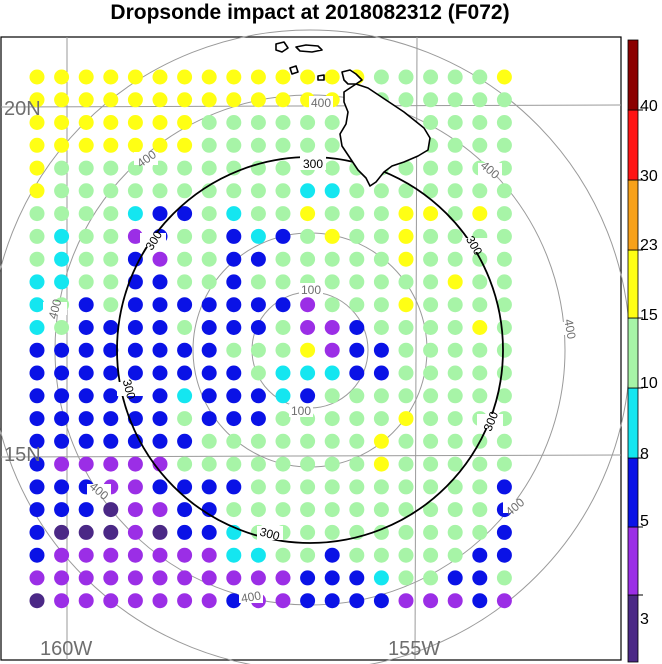 The image size is (662, 664). Describe the element at coordinates (269, 534) in the screenshot. I see `ring-label-300-bottom: 300` at that location.